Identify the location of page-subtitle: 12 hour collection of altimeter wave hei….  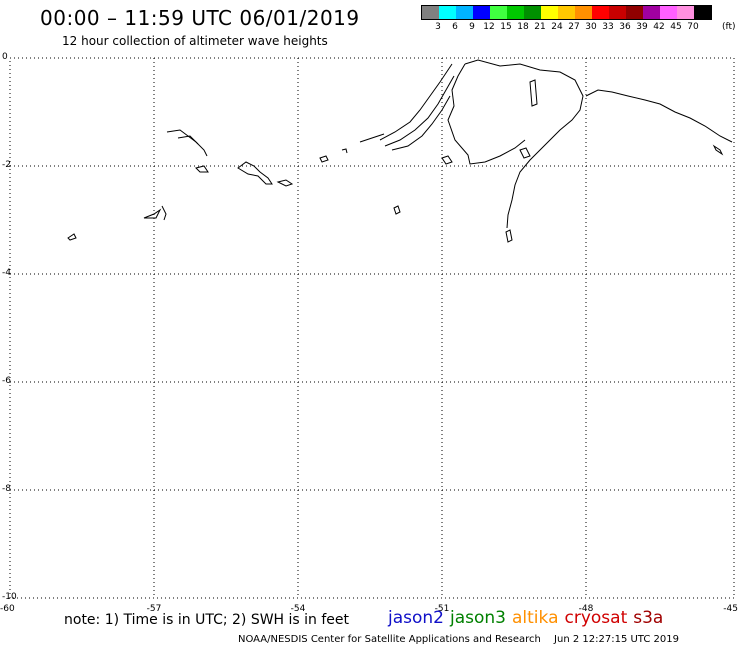
(195, 41).